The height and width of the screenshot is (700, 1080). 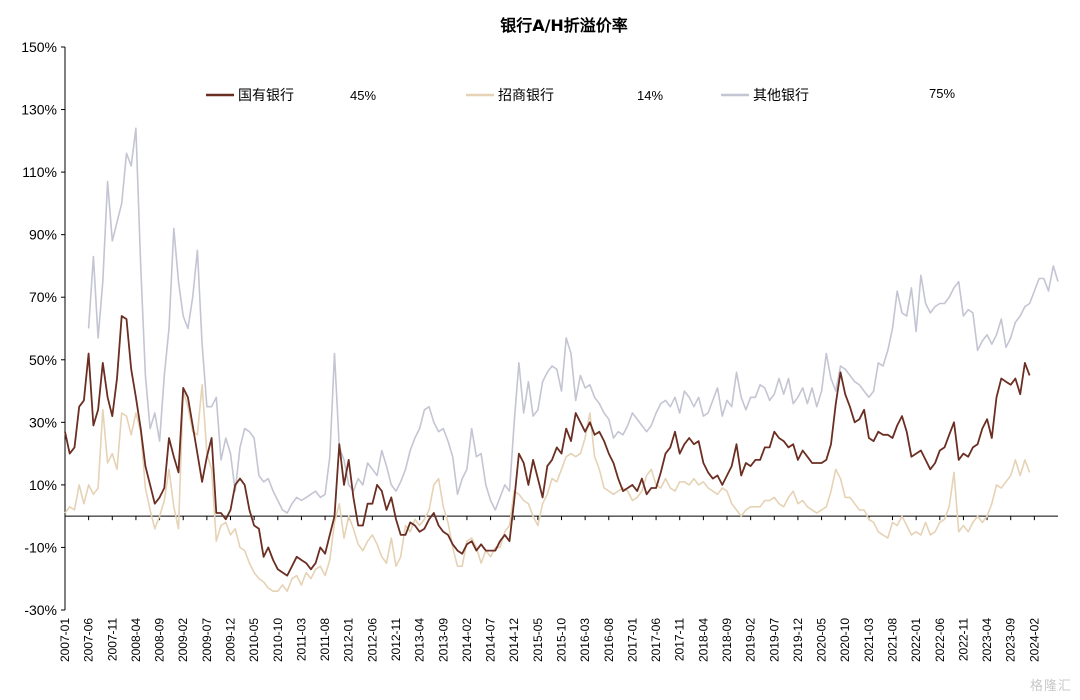 What do you see at coordinates (254, 640) in the screenshot?
I see `x-tick-label: 2010-05` at bounding box center [254, 640].